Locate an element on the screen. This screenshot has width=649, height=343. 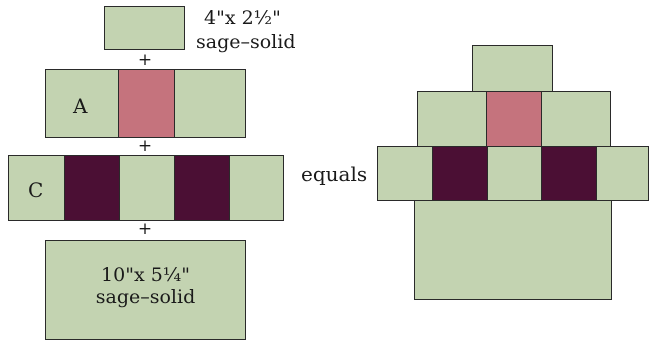
row-a-left-sage is located at coordinates (82, 103).